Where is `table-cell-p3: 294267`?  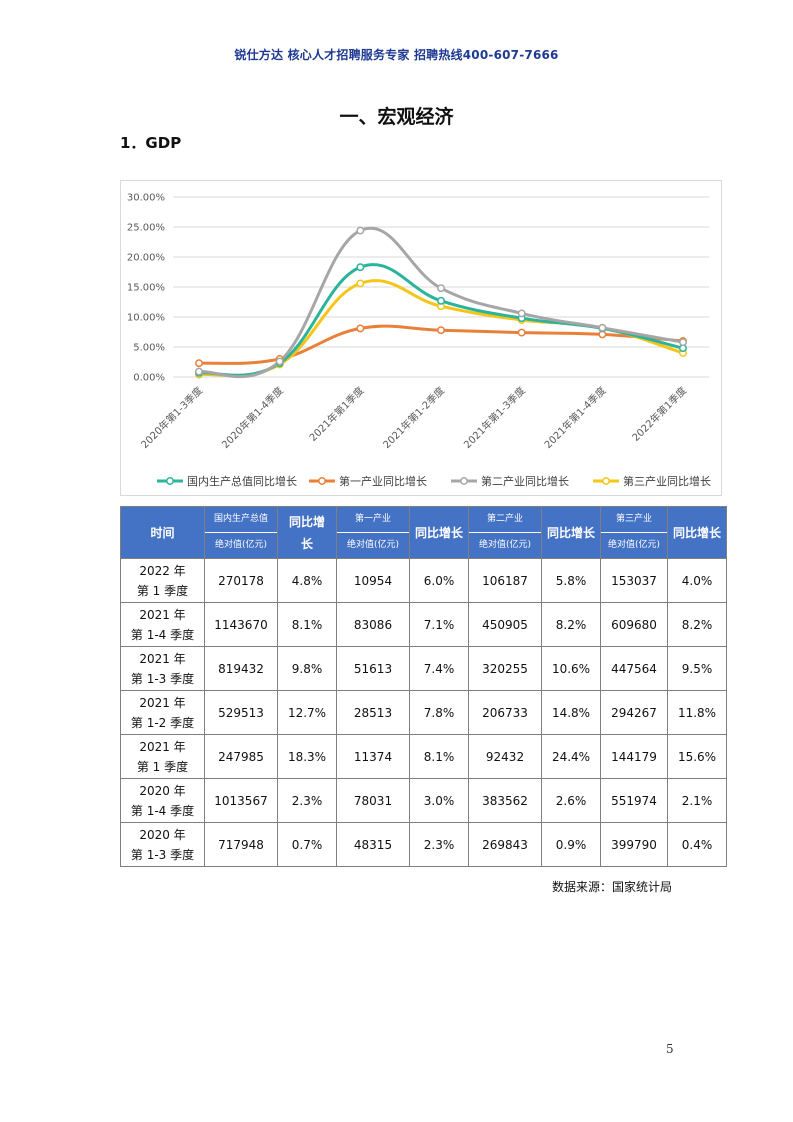 table-cell-p3: 294267 is located at coordinates (634, 712).